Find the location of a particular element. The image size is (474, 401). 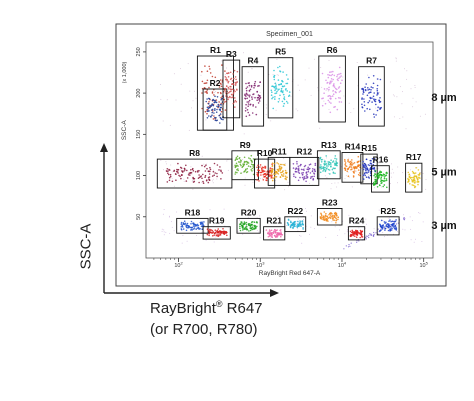

gate-r19 is located at coordinates (216, 233).